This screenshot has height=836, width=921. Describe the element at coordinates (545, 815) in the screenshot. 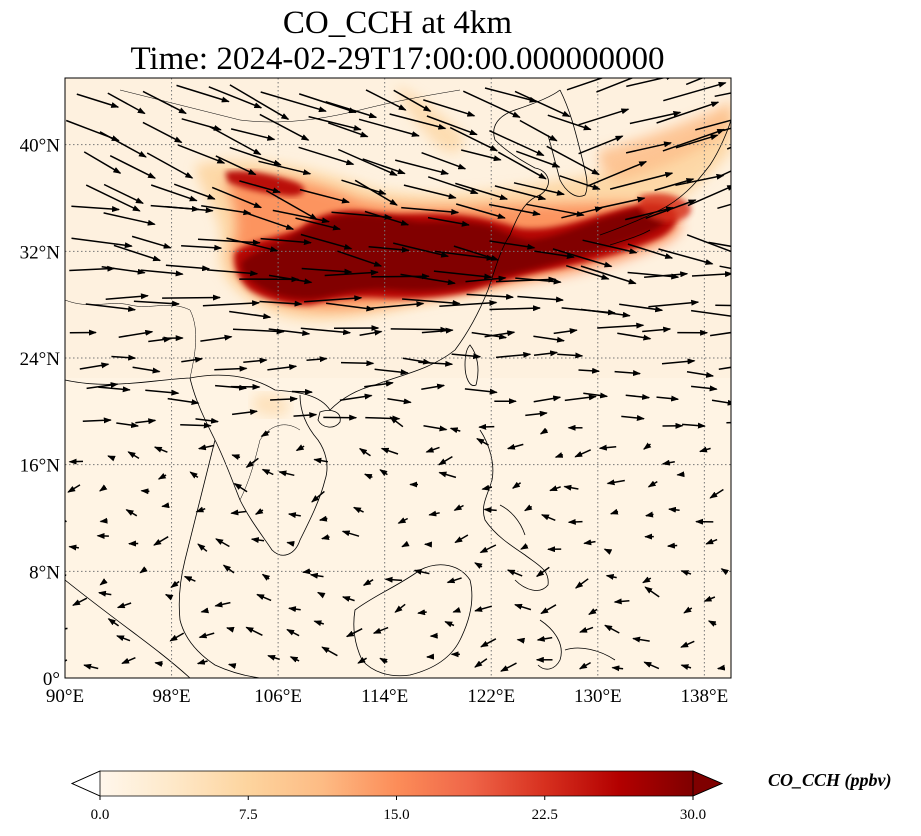

I see `colorbar-tick-label: 22.5` at that location.